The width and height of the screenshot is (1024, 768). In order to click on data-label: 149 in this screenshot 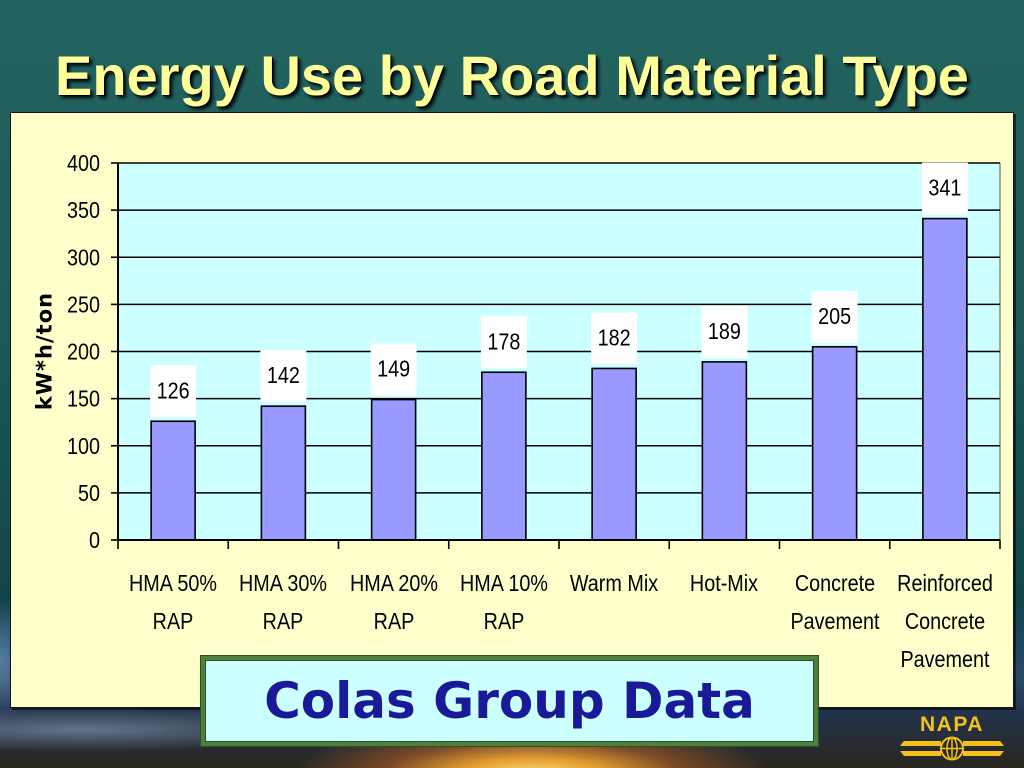, I will do `click(393, 369)`.